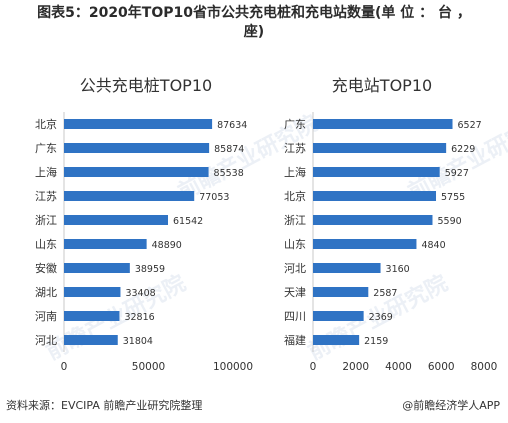 The image size is (508, 423). I want to click on chart1-category-label: 江苏, so click(46, 196).